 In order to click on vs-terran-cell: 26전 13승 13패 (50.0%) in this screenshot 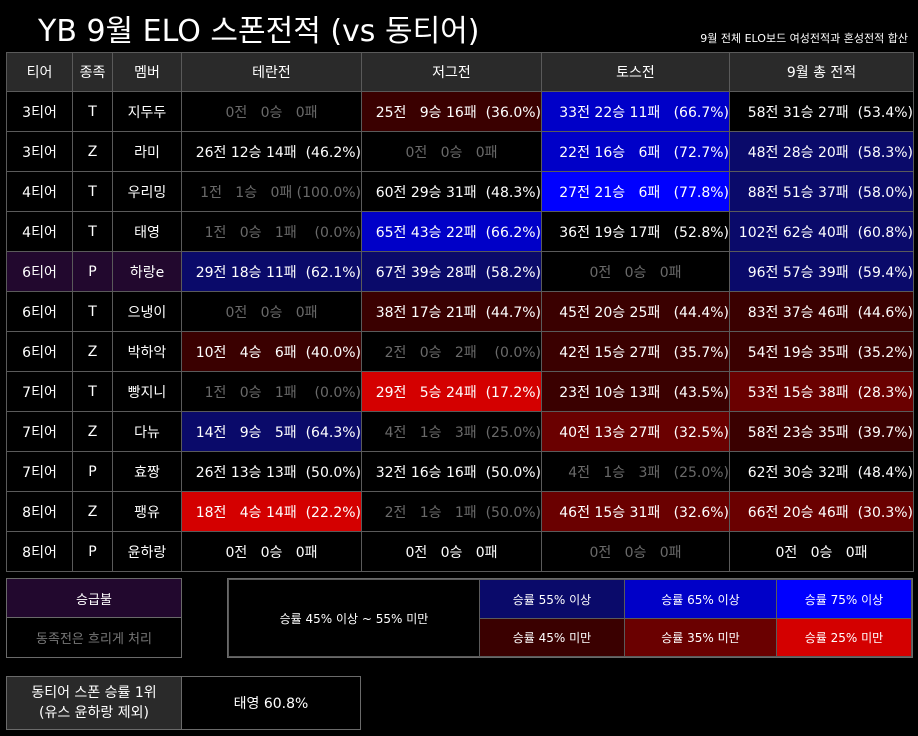, I will do `click(271, 471)`.